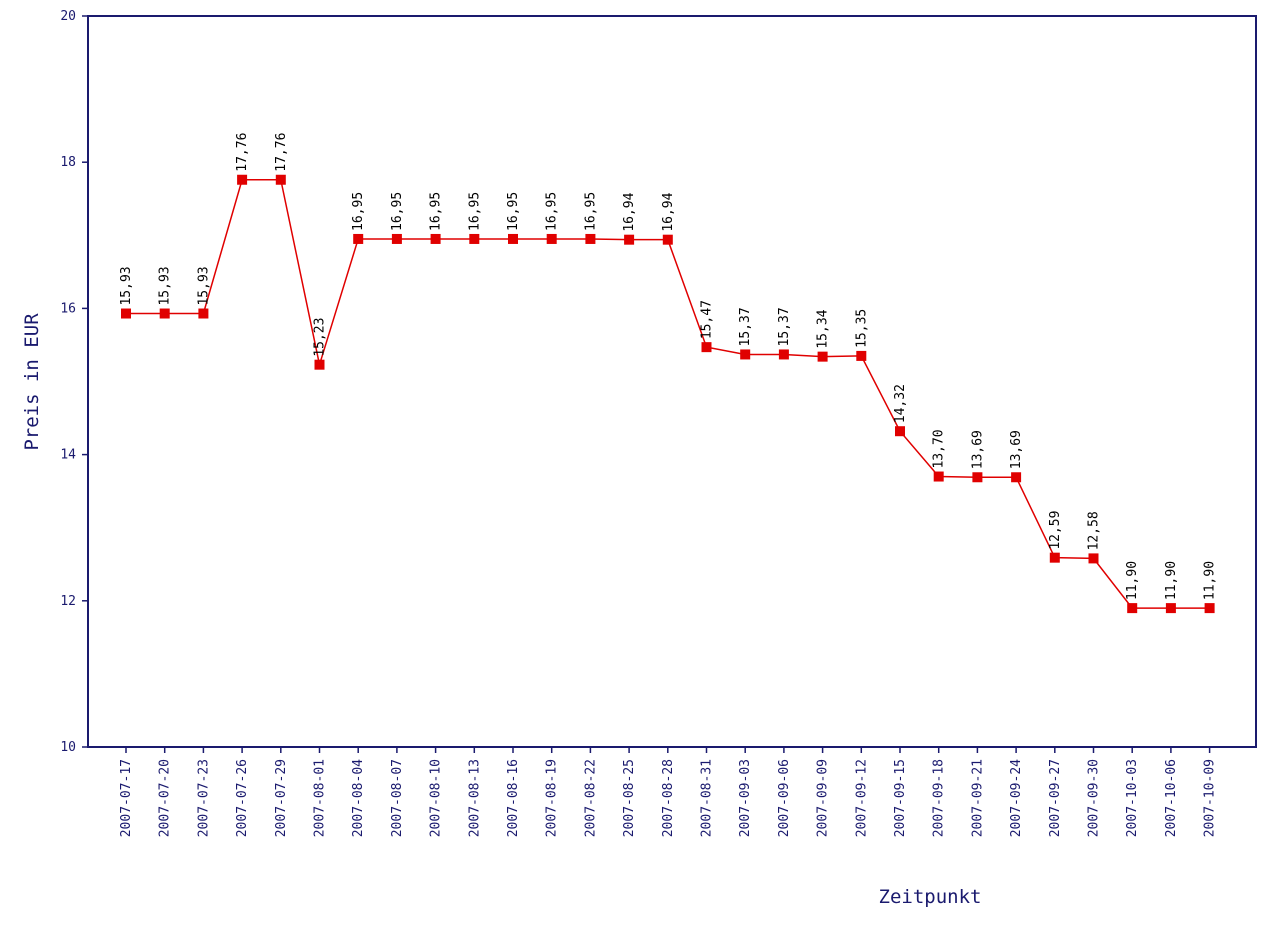 The width and height of the screenshot is (1280, 927). I want to click on x-tick-label: 2007-08-04, so click(358, 798).